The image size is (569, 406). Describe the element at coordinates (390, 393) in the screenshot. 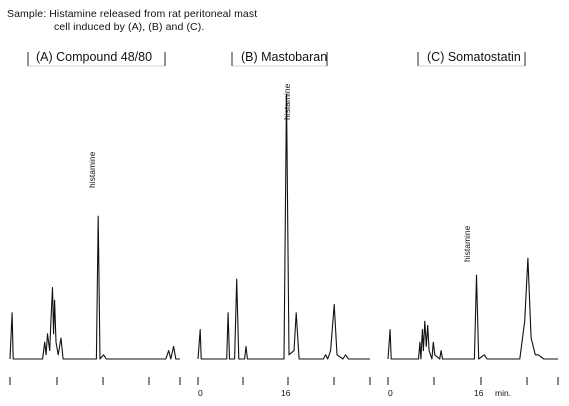

I see `tick-label-c-0: 0` at that location.